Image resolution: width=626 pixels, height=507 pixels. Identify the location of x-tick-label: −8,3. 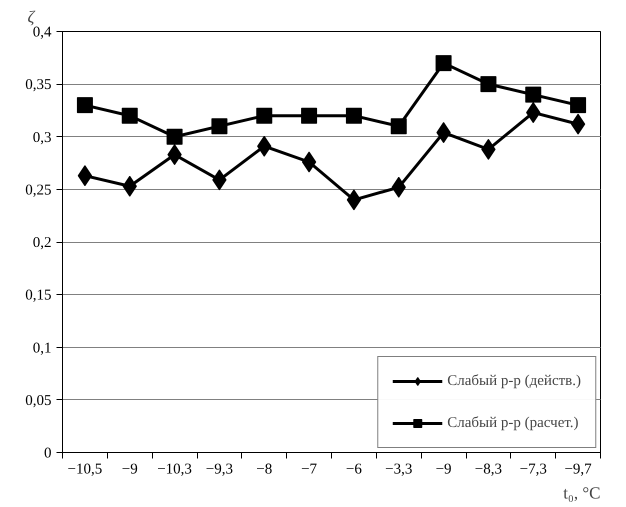
(488, 470).